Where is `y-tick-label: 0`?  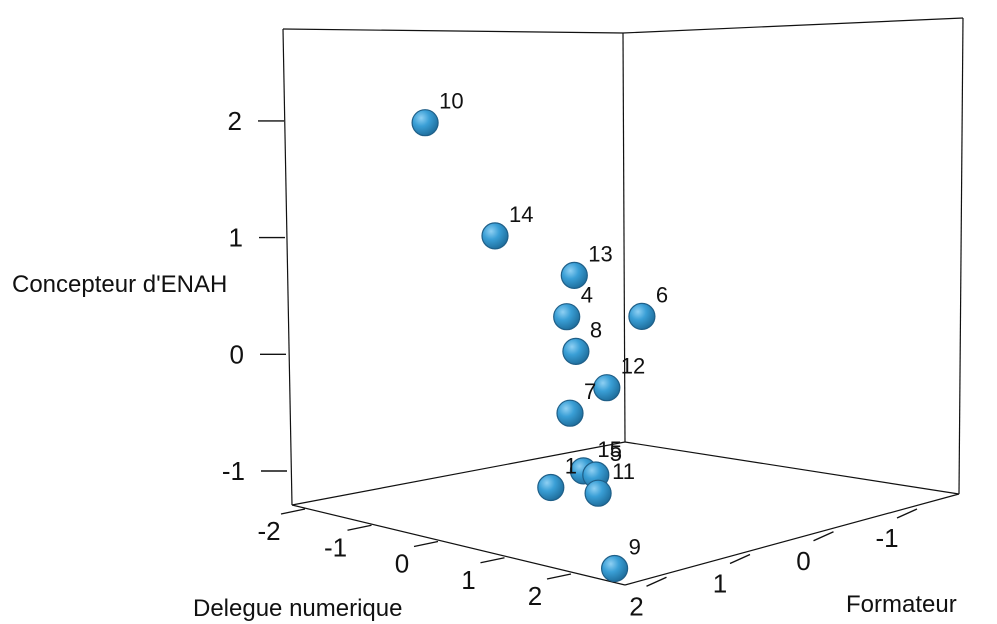 y-tick-label: 0 is located at coordinates (402, 564).